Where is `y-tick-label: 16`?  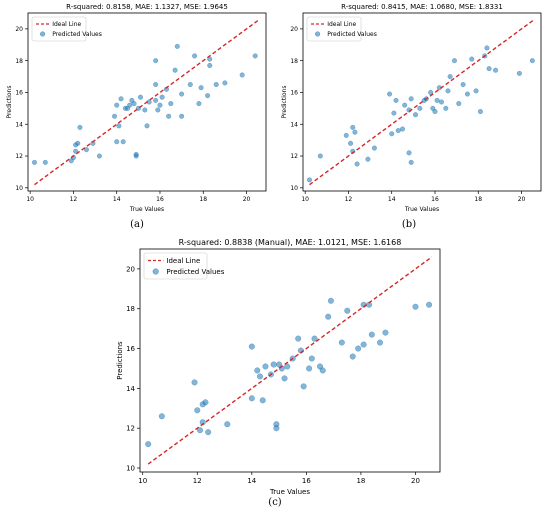
y-tick-label: 16 is located at coordinates (19, 93).